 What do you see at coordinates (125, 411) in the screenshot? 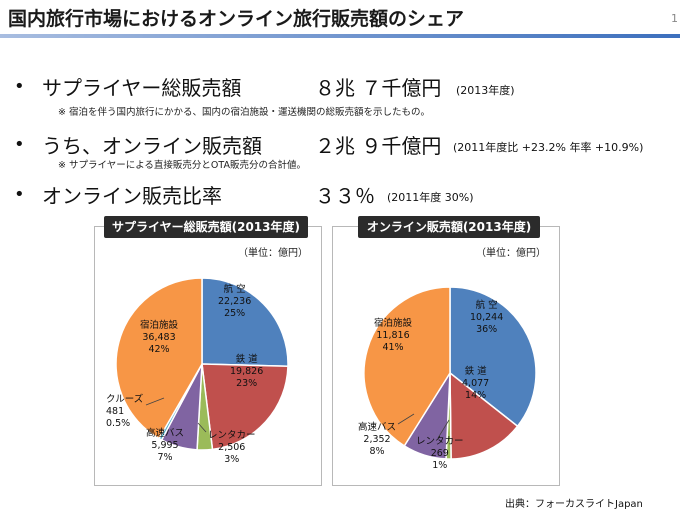
I see `slice-label-cruise: クルーズ 481 0.5%` at bounding box center [125, 411].